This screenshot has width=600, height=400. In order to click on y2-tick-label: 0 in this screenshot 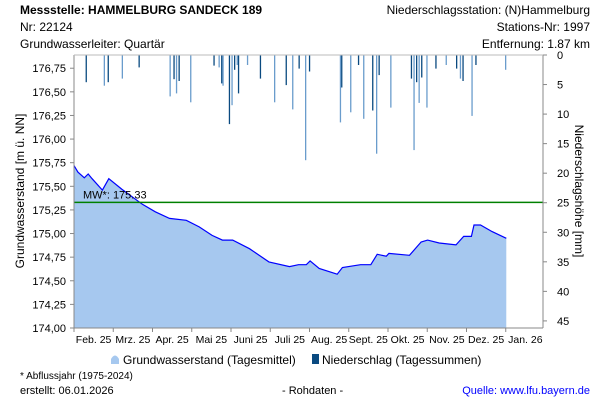, I will do `click(560, 56)`.